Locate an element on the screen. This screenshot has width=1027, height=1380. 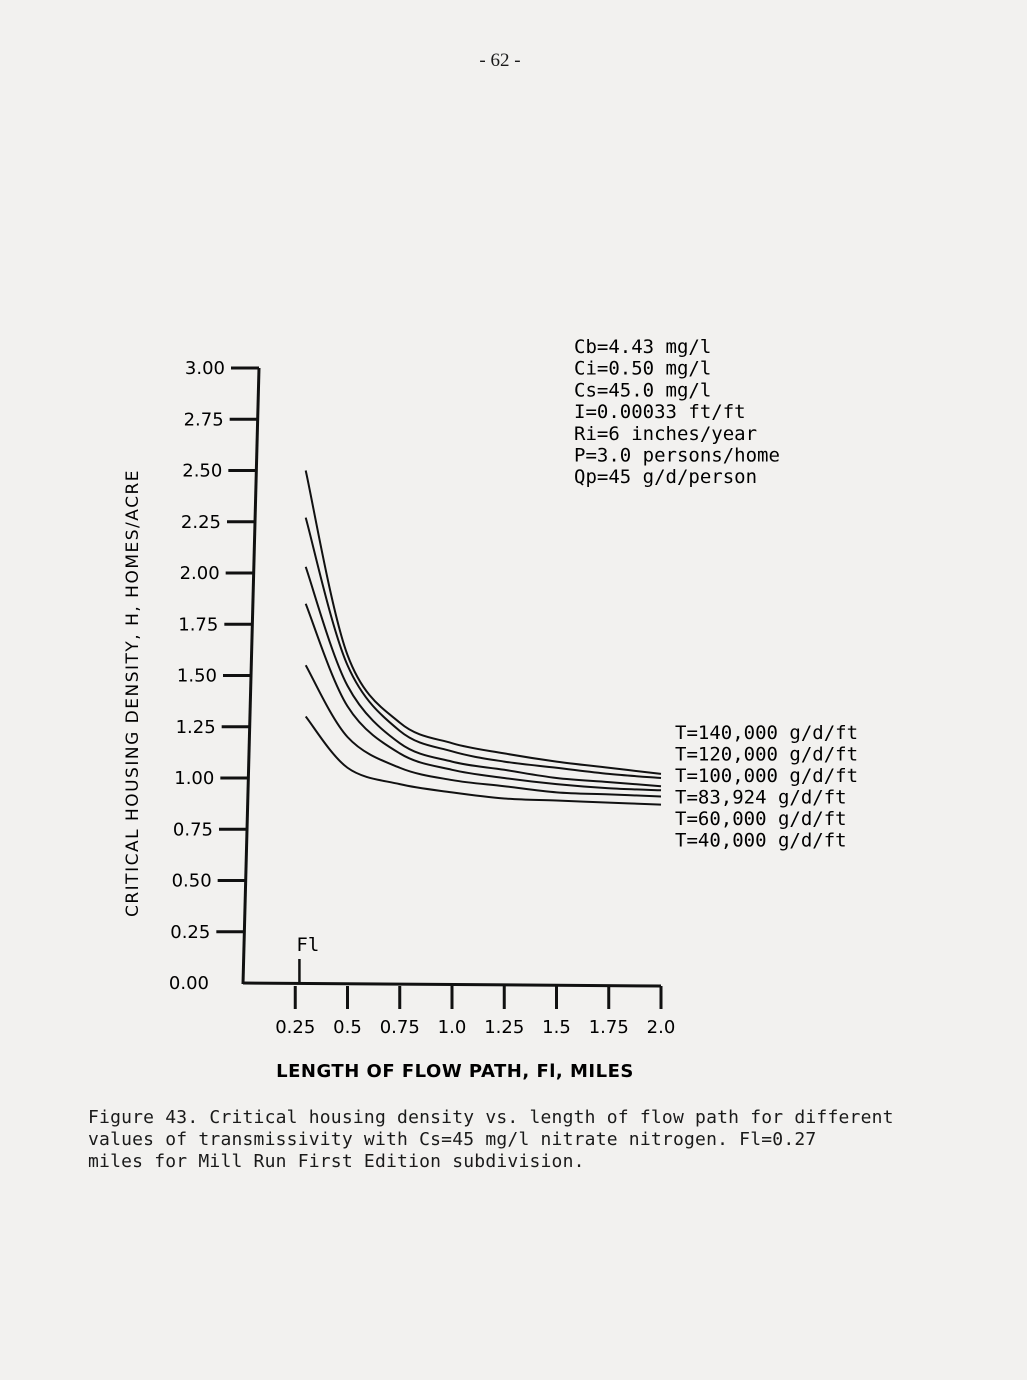
x-tick-label: 0.25 is located at coordinates (295, 1027).